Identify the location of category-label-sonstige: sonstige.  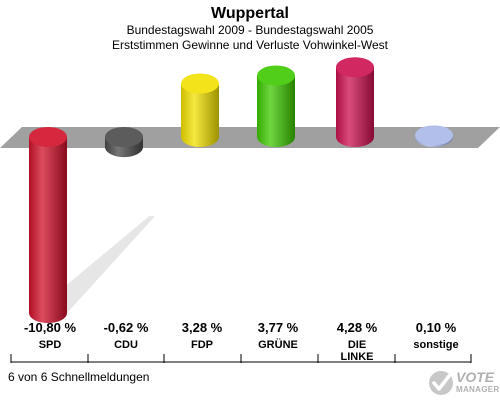
(436, 345).